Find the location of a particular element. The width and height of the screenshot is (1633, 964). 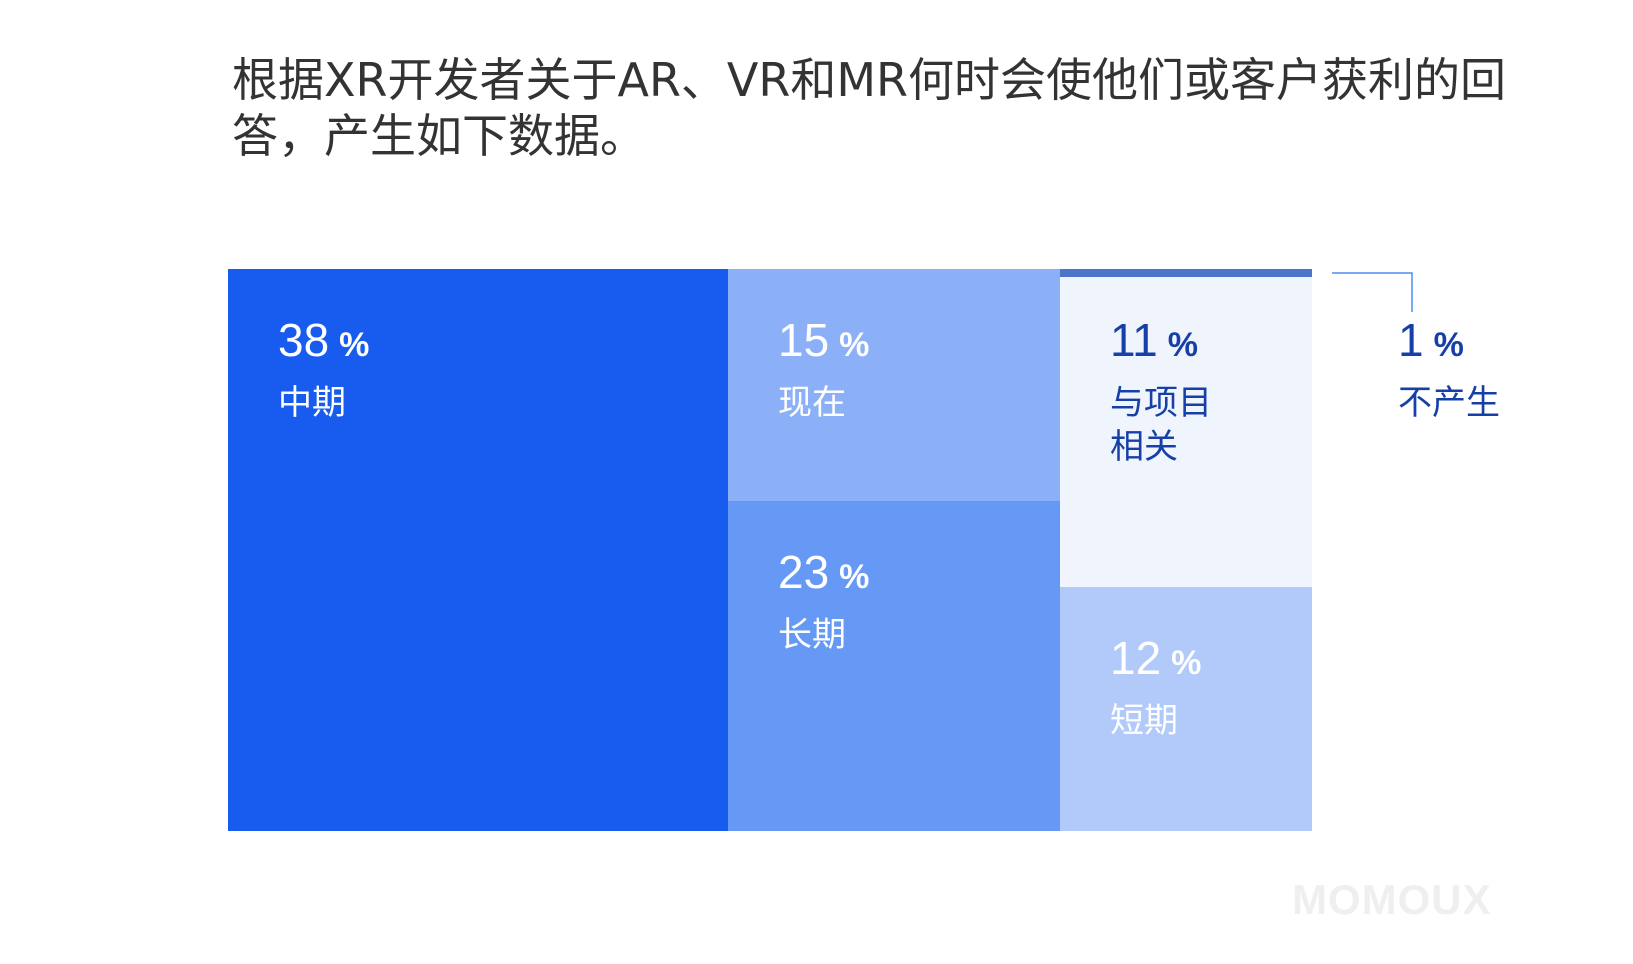

segment-4-number: 11 is located at coordinates (1134, 340).